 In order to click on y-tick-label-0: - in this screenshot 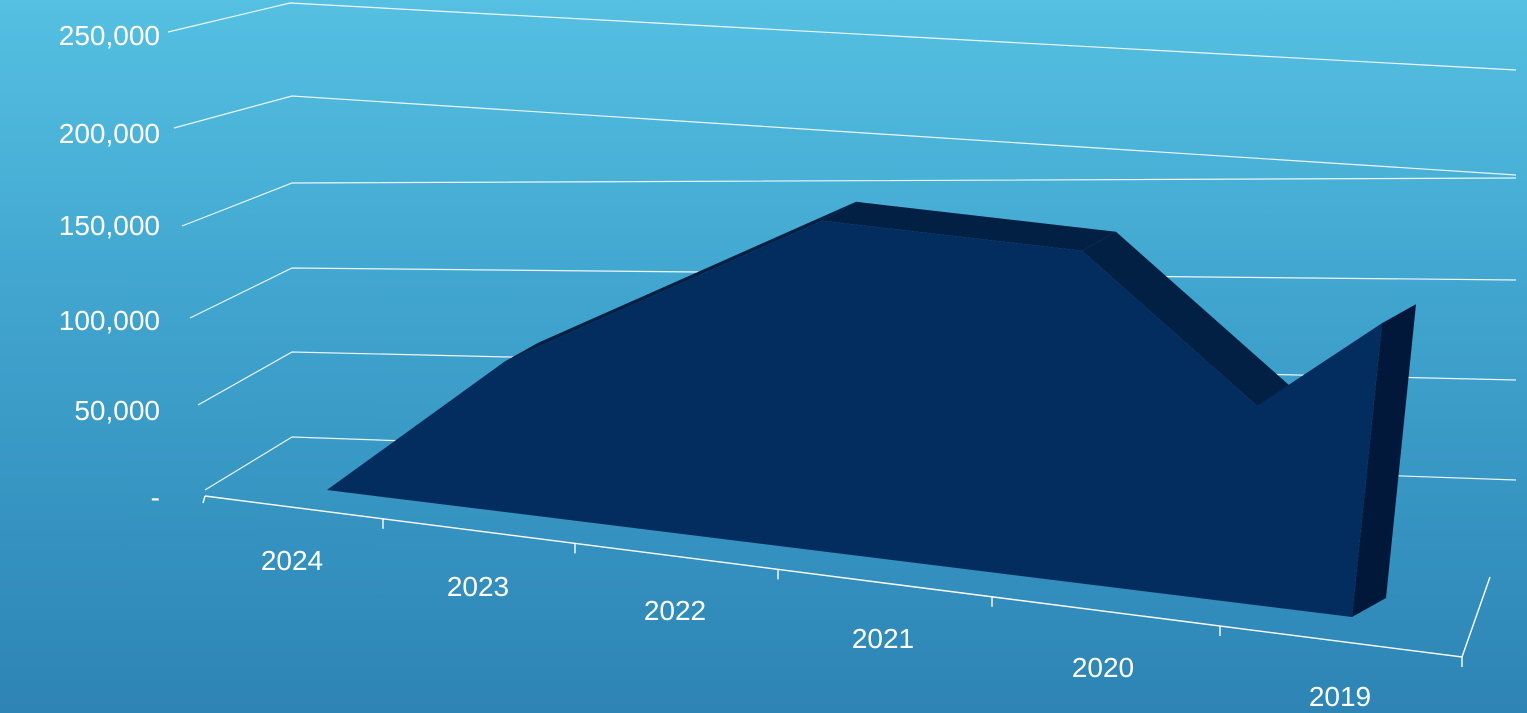, I will do `click(155, 497)`.